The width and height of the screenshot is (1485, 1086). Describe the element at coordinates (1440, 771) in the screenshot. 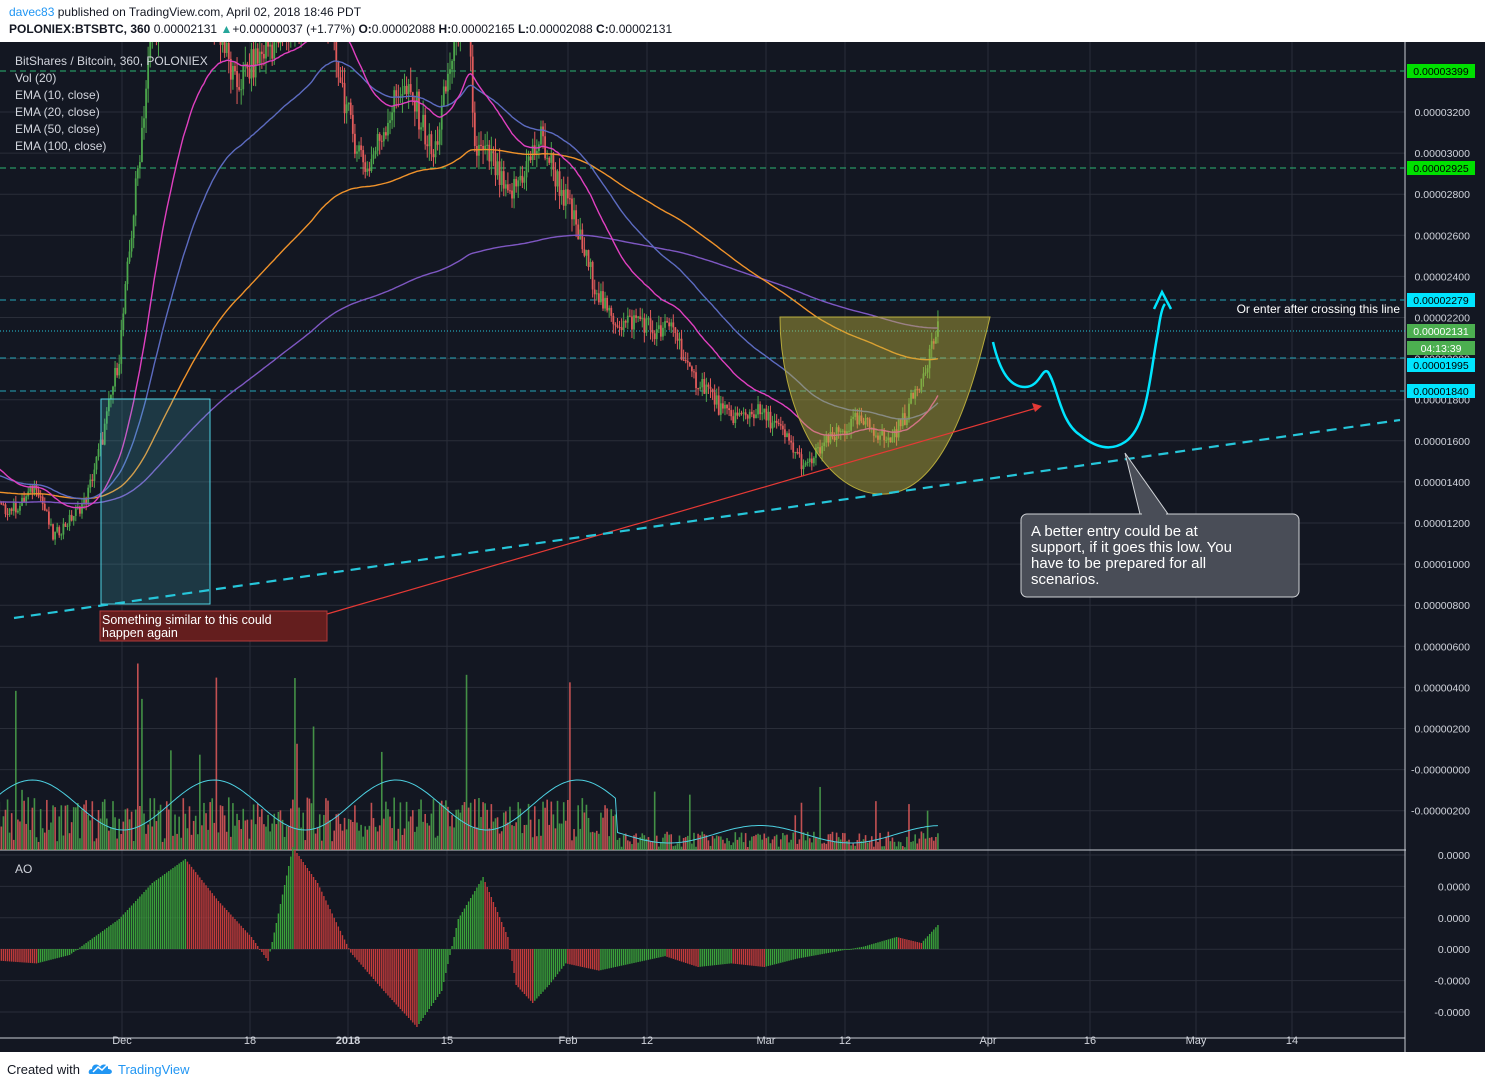

I see `price-tick-label: -0.00000000` at that location.